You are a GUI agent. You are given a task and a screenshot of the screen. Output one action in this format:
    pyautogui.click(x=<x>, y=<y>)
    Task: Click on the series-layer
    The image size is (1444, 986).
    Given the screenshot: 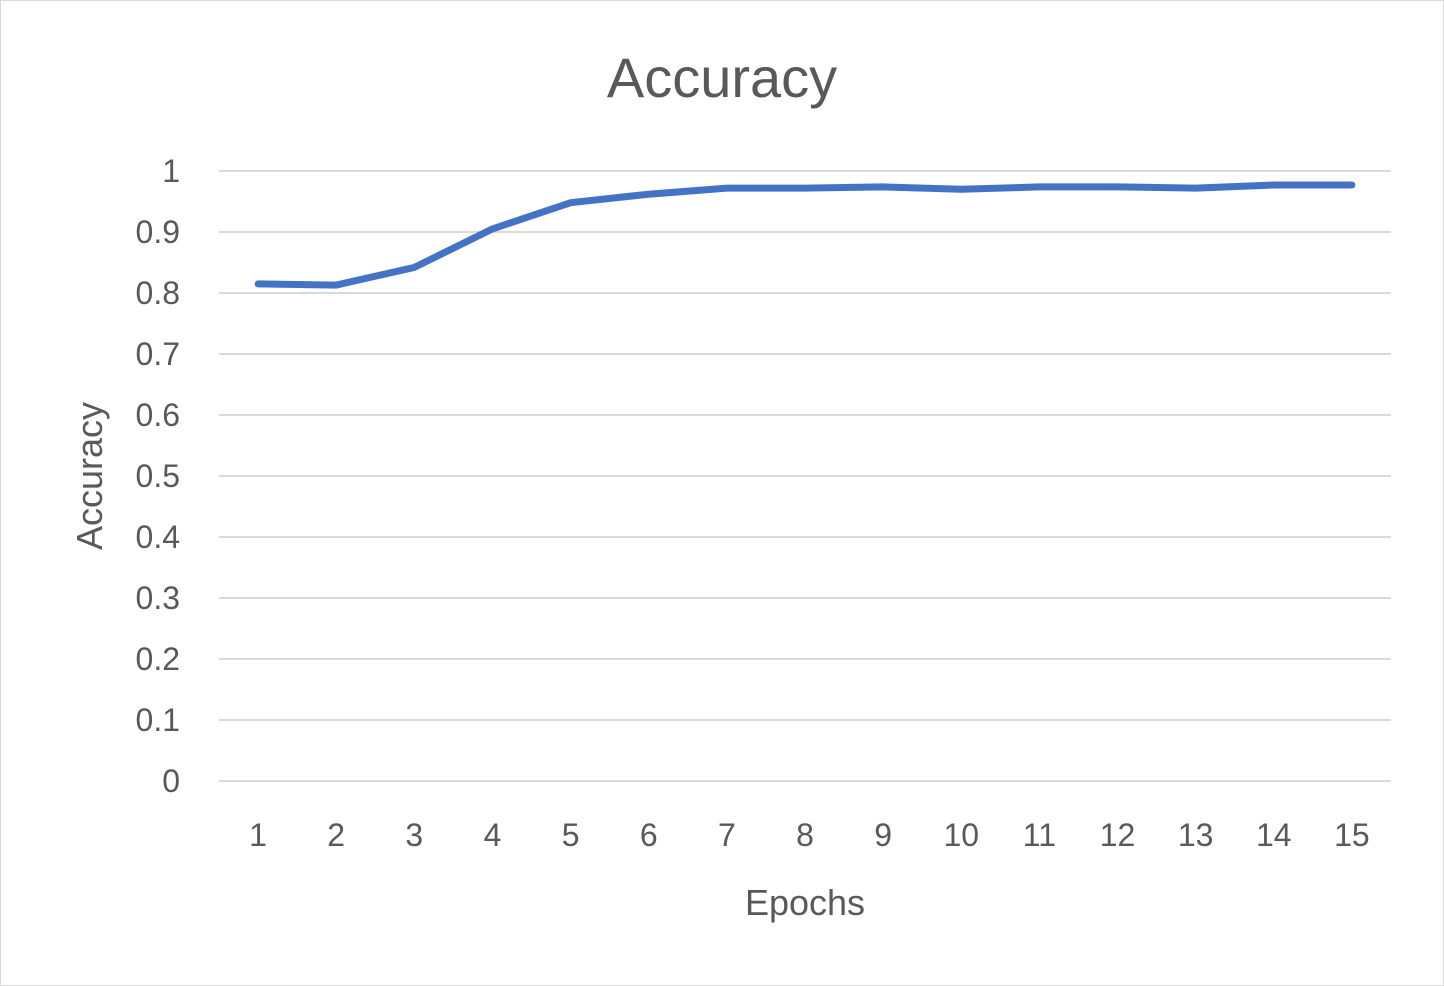 What is the action you would take?
    pyautogui.click(x=805, y=235)
    